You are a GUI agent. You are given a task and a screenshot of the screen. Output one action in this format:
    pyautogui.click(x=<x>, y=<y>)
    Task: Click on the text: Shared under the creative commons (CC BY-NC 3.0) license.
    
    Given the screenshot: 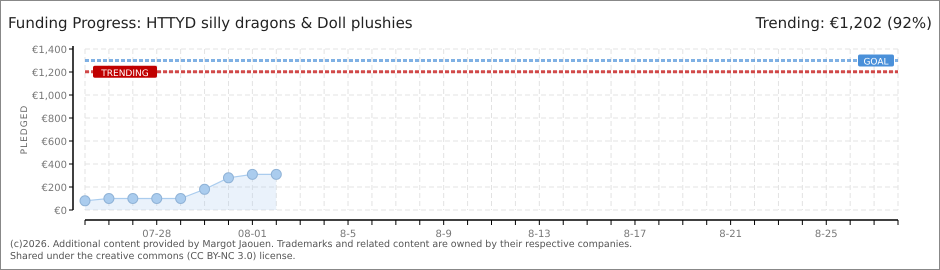 What is the action you would take?
    pyautogui.click(x=153, y=256)
    